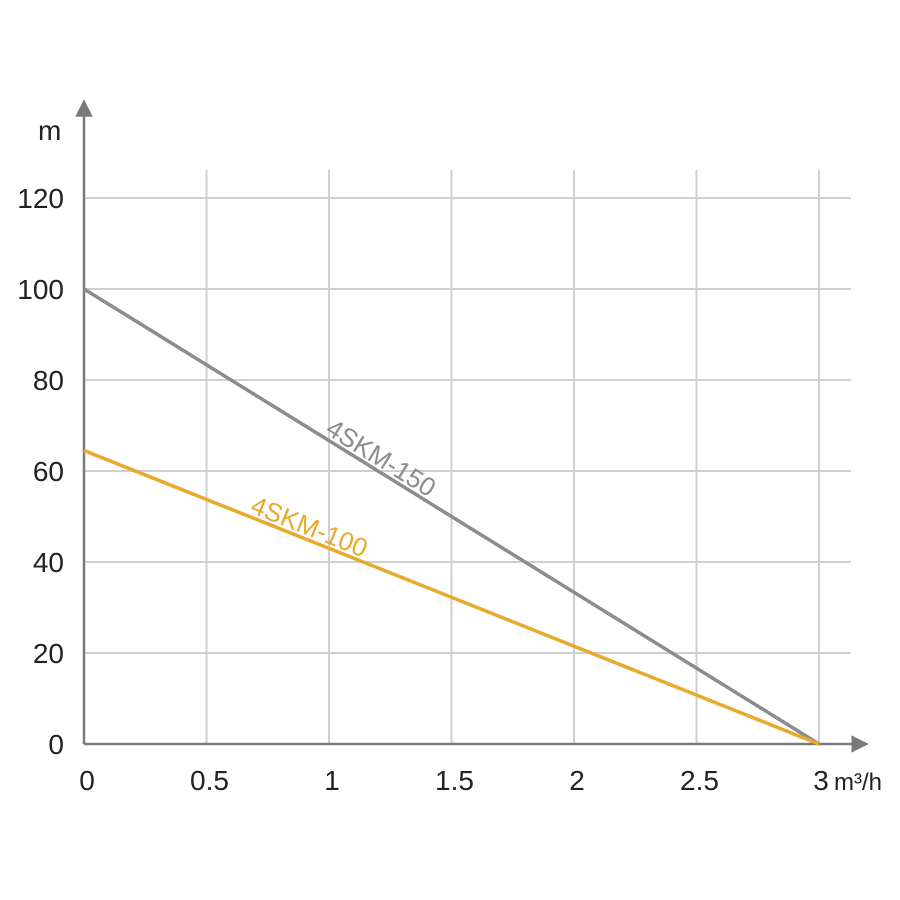  I want to click on x-tick-label: 2.5, so click(699, 780).